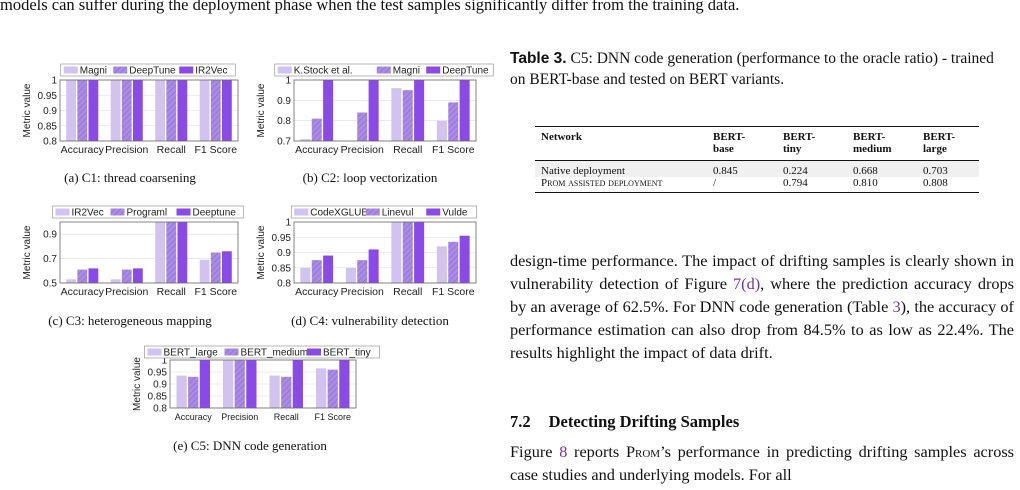 This screenshot has height=490, width=1020. I want to click on x-tick-label: Precision, so click(362, 150).